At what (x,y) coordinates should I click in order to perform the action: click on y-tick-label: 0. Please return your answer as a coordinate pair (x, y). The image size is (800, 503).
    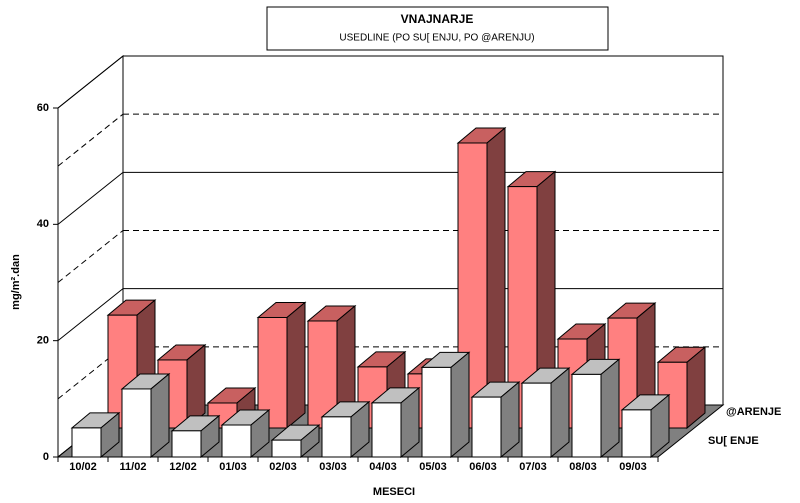
    Looking at the image, I should click on (46, 457).